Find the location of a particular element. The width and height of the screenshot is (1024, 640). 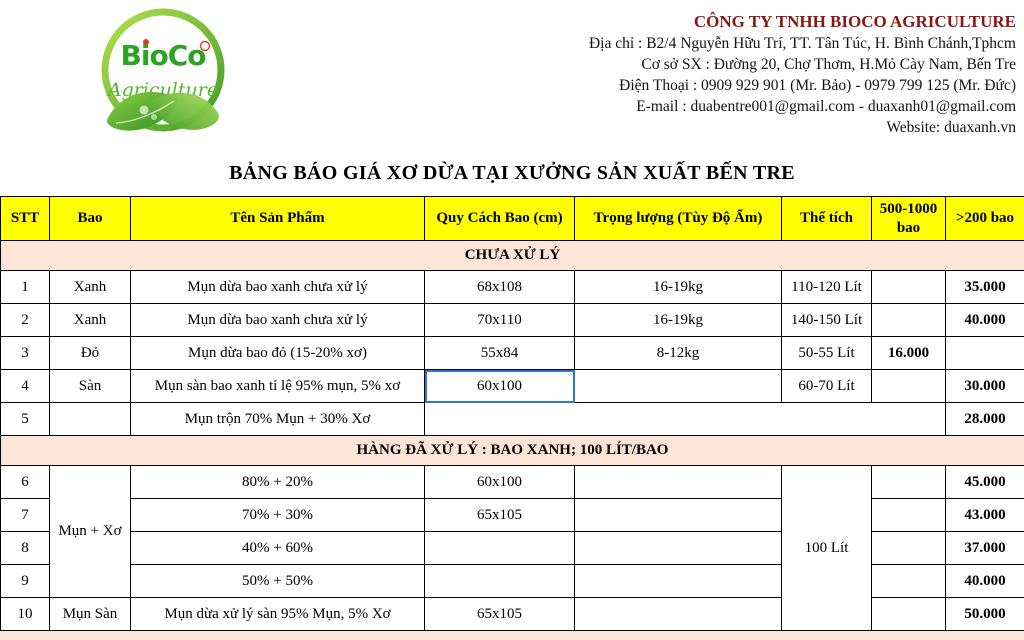

cell-ten: Mụn trộn 70% Mụn + 30% Xơ is located at coordinates (278, 419).